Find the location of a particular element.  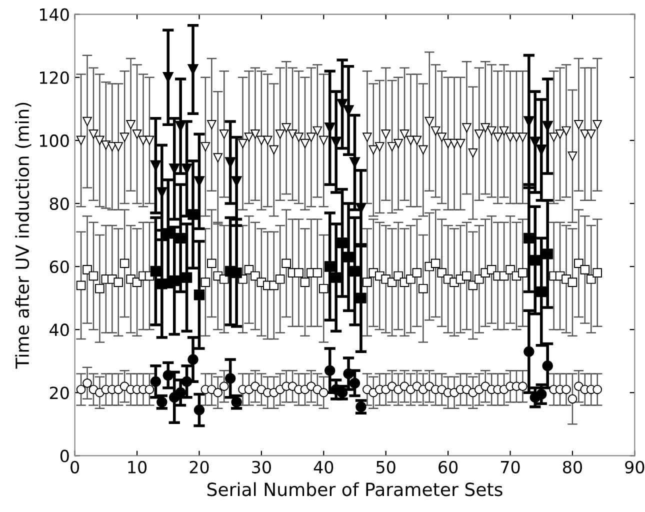

y-tick-label: 20 is located at coordinates (59, 393).